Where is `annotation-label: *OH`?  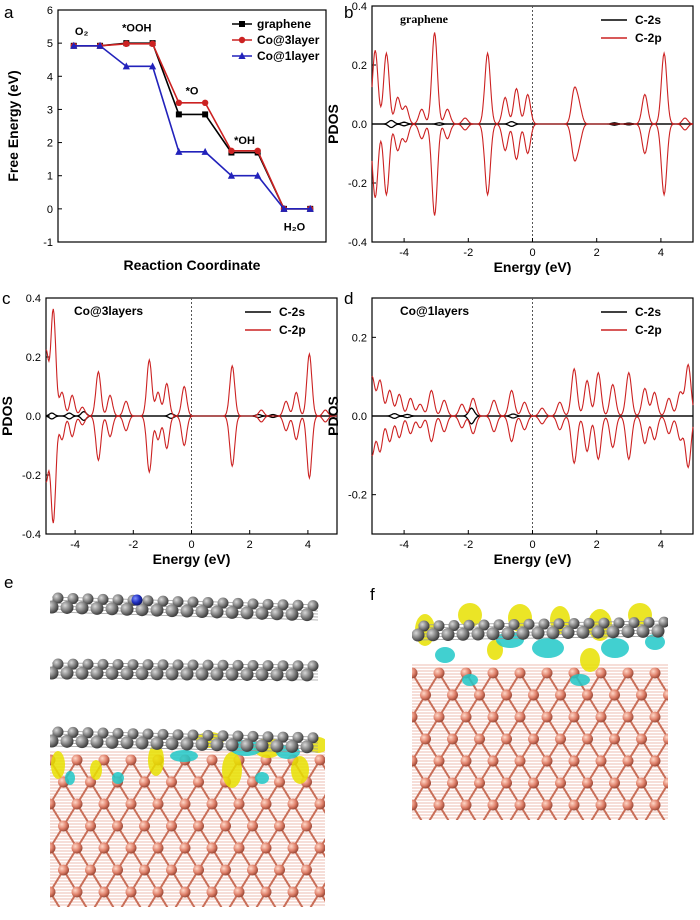
annotation-label: *OH is located at coordinates (244, 141).